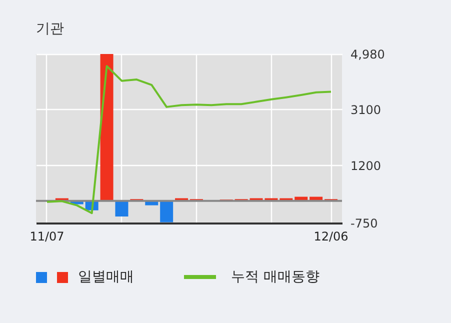 Image resolution: width=451 pixels, height=323 pixels. I want to click on chart-title: 기관, so click(50, 29).